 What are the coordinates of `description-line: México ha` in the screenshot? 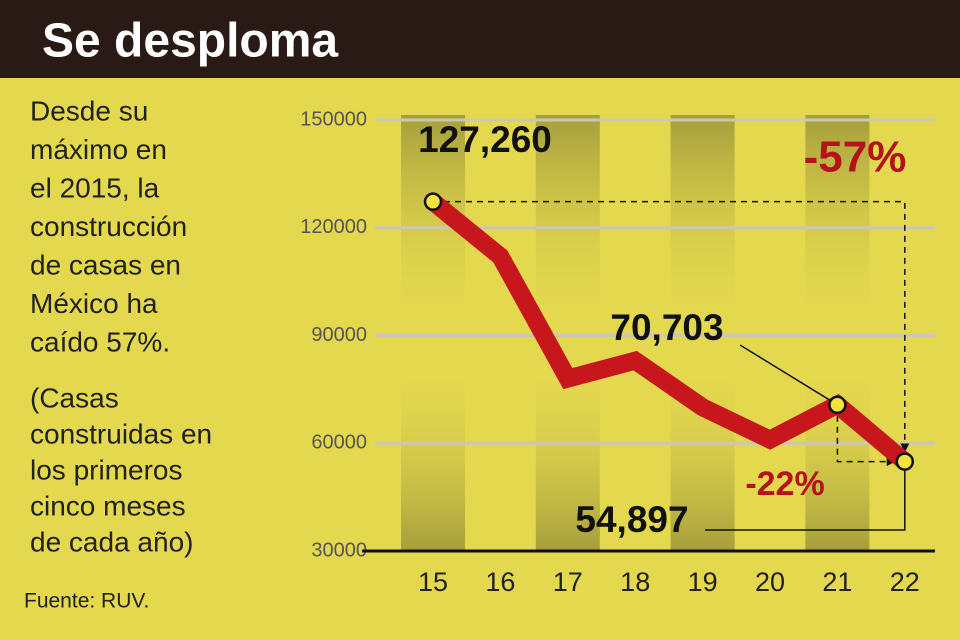 It's located at (94, 303).